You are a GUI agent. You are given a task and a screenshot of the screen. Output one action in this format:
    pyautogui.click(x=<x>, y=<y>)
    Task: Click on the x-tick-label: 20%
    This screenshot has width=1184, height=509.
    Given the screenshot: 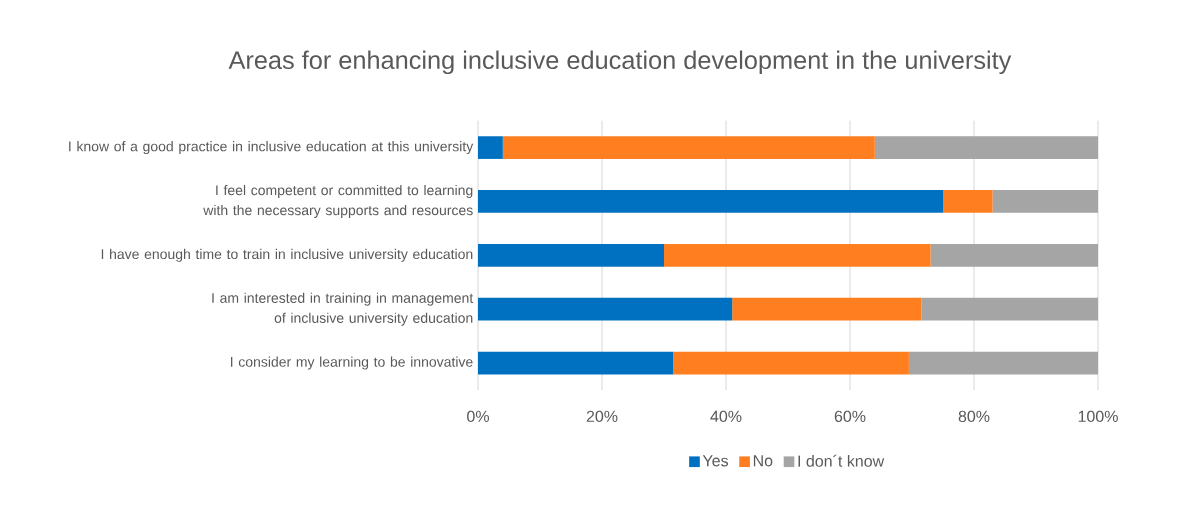 What is the action you would take?
    pyautogui.click(x=602, y=416)
    